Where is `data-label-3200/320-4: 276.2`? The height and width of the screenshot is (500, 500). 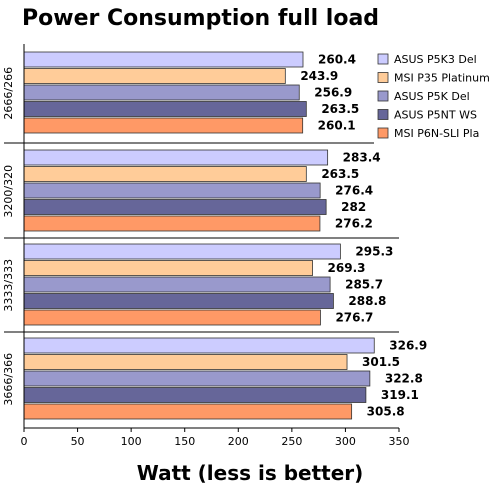
data-label-3200/320-4: 276.2 is located at coordinates (354, 224).